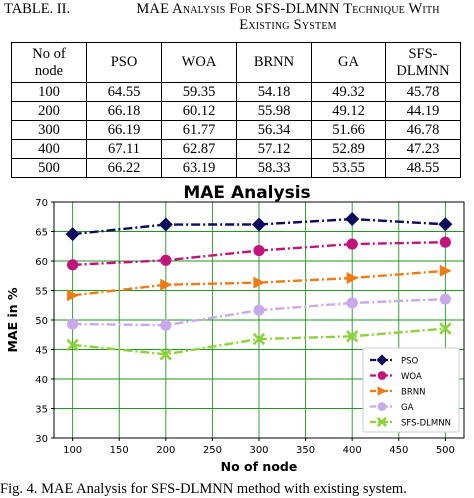 Image resolution: width=474 pixels, height=498 pixels. Describe the element at coordinates (124, 111) in the screenshot. I see `table-cell: 66.18` at that location.